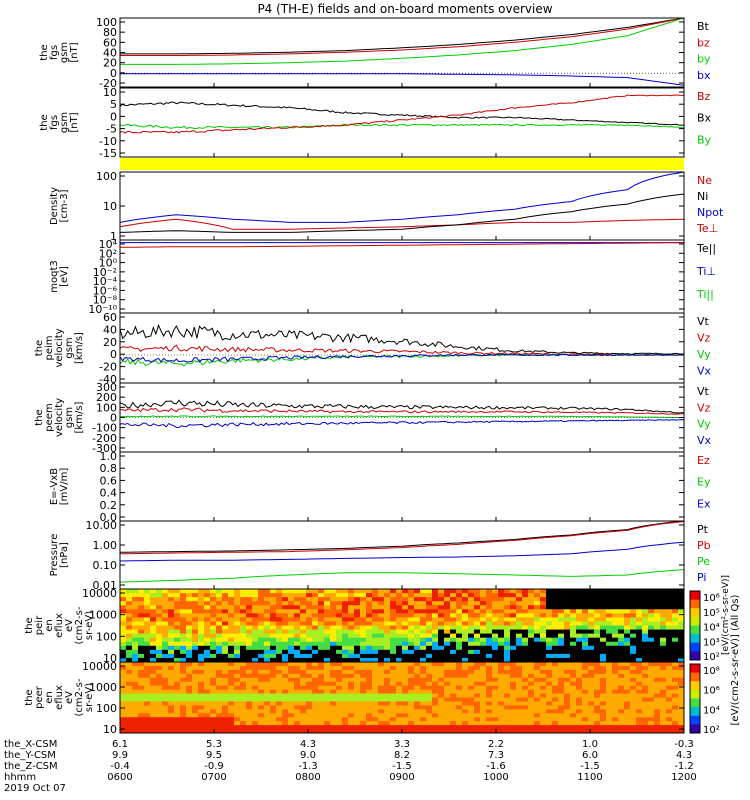  What do you see at coordinates (109, 456) in the screenshot?
I see `ytick-label: 1.0` at bounding box center [109, 456].